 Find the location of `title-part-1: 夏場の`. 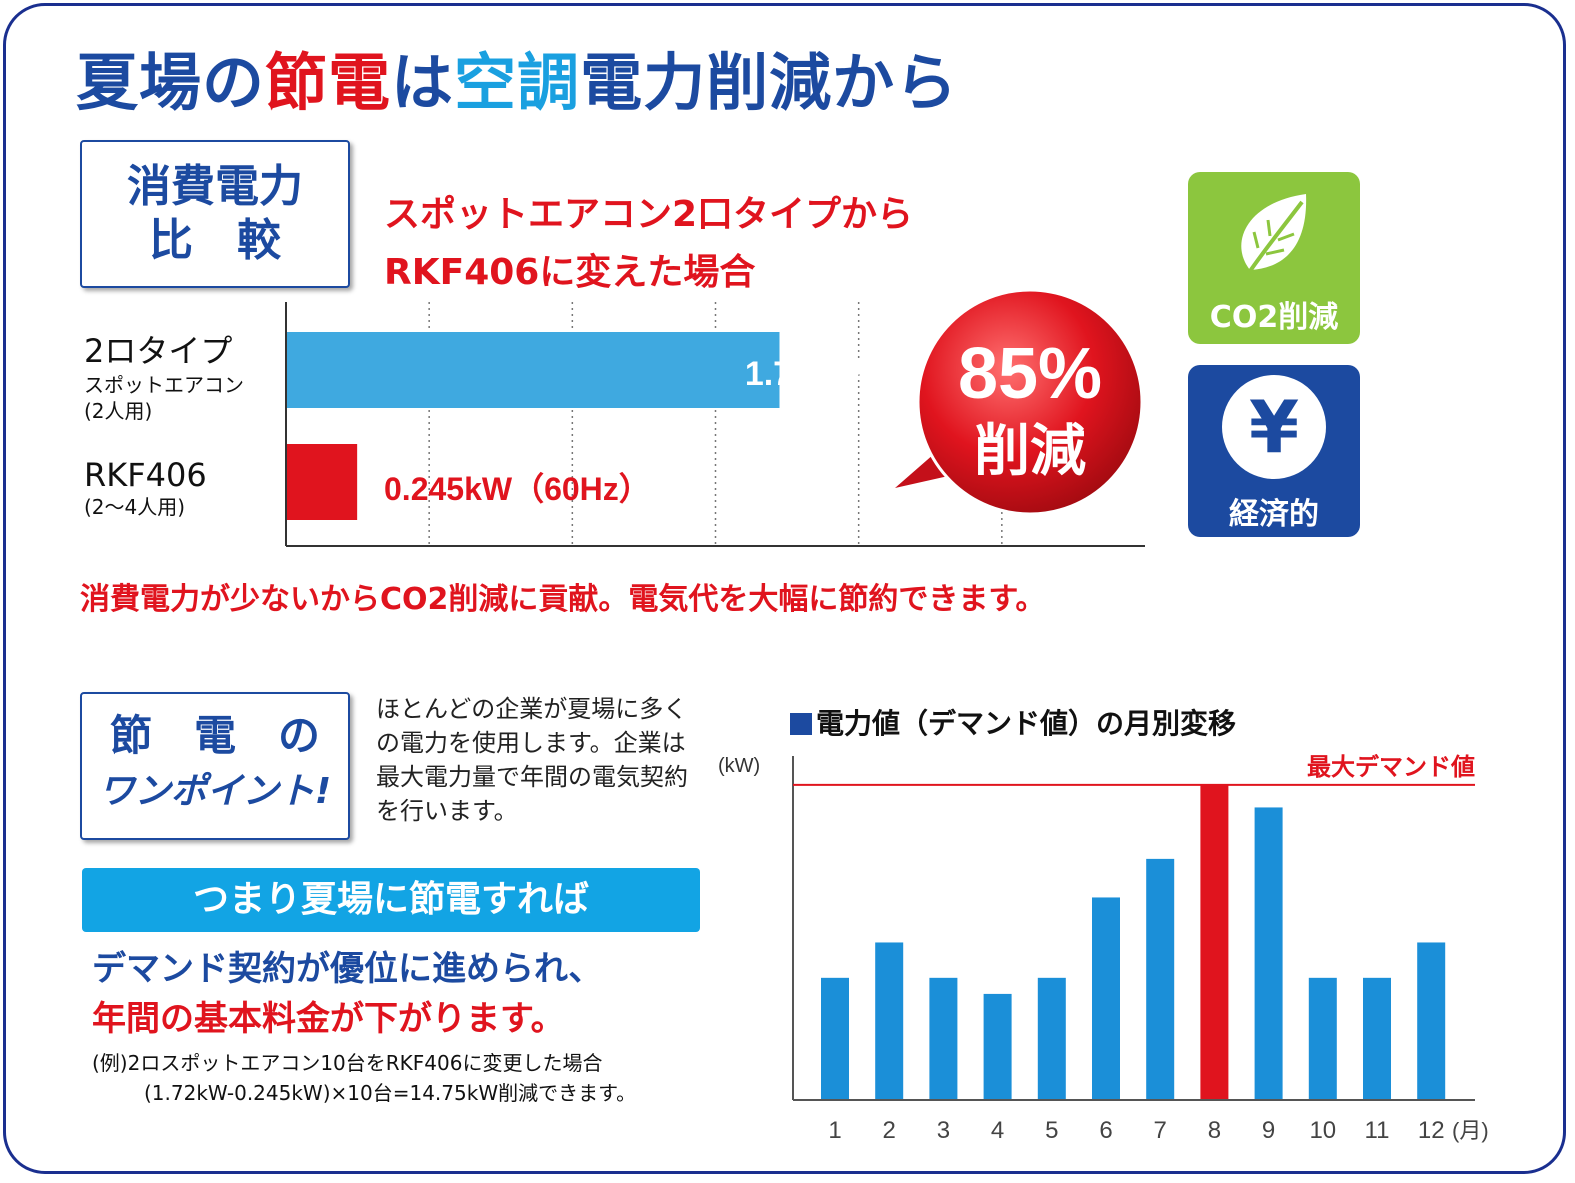

title-part-1: 夏場の is located at coordinates (171, 82).